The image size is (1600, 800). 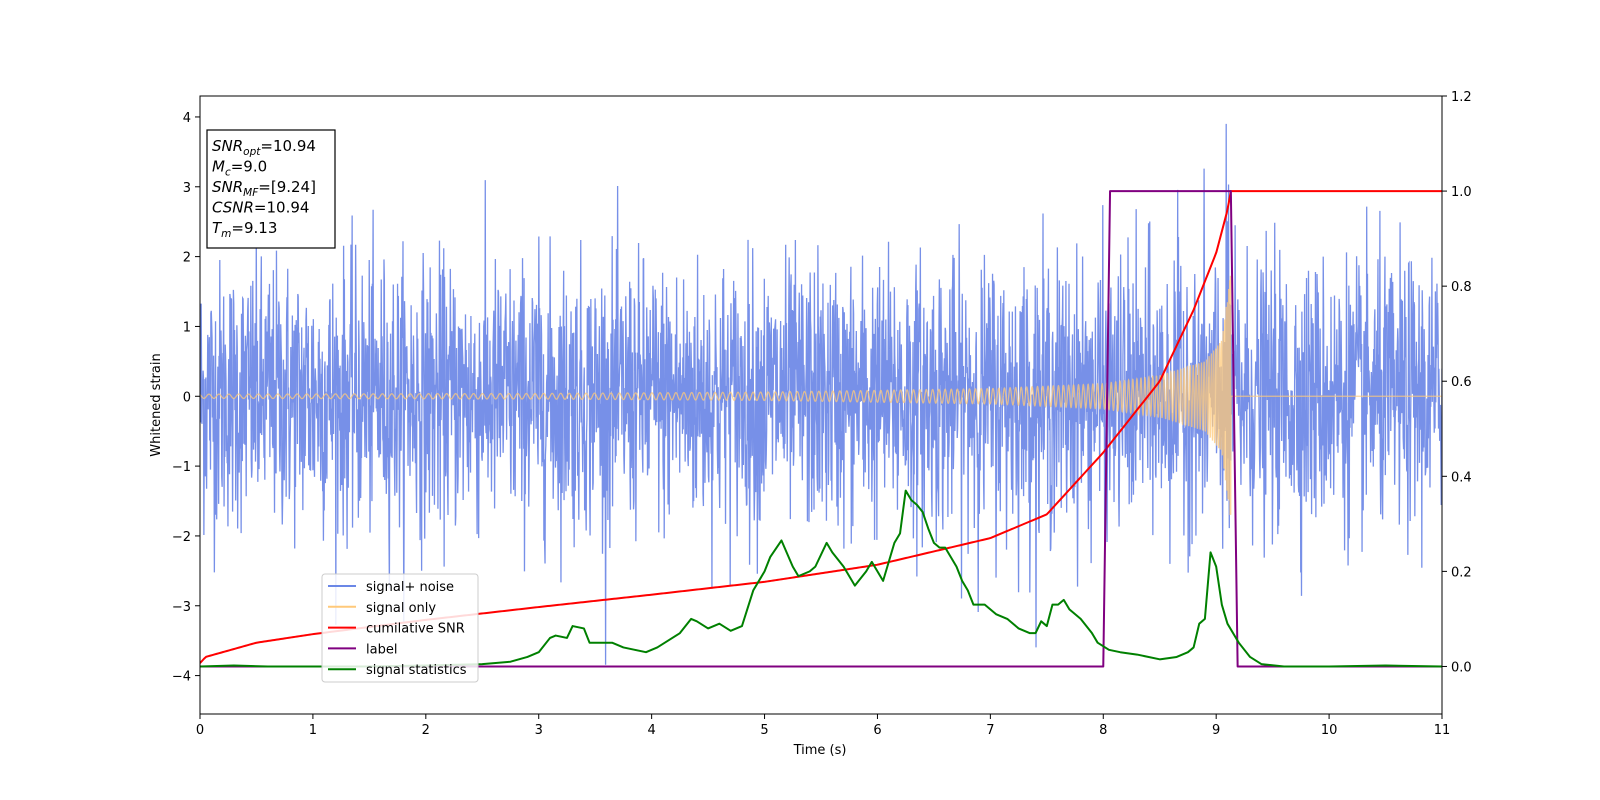 I want to click on info-box-frame, so click(x=271, y=189).